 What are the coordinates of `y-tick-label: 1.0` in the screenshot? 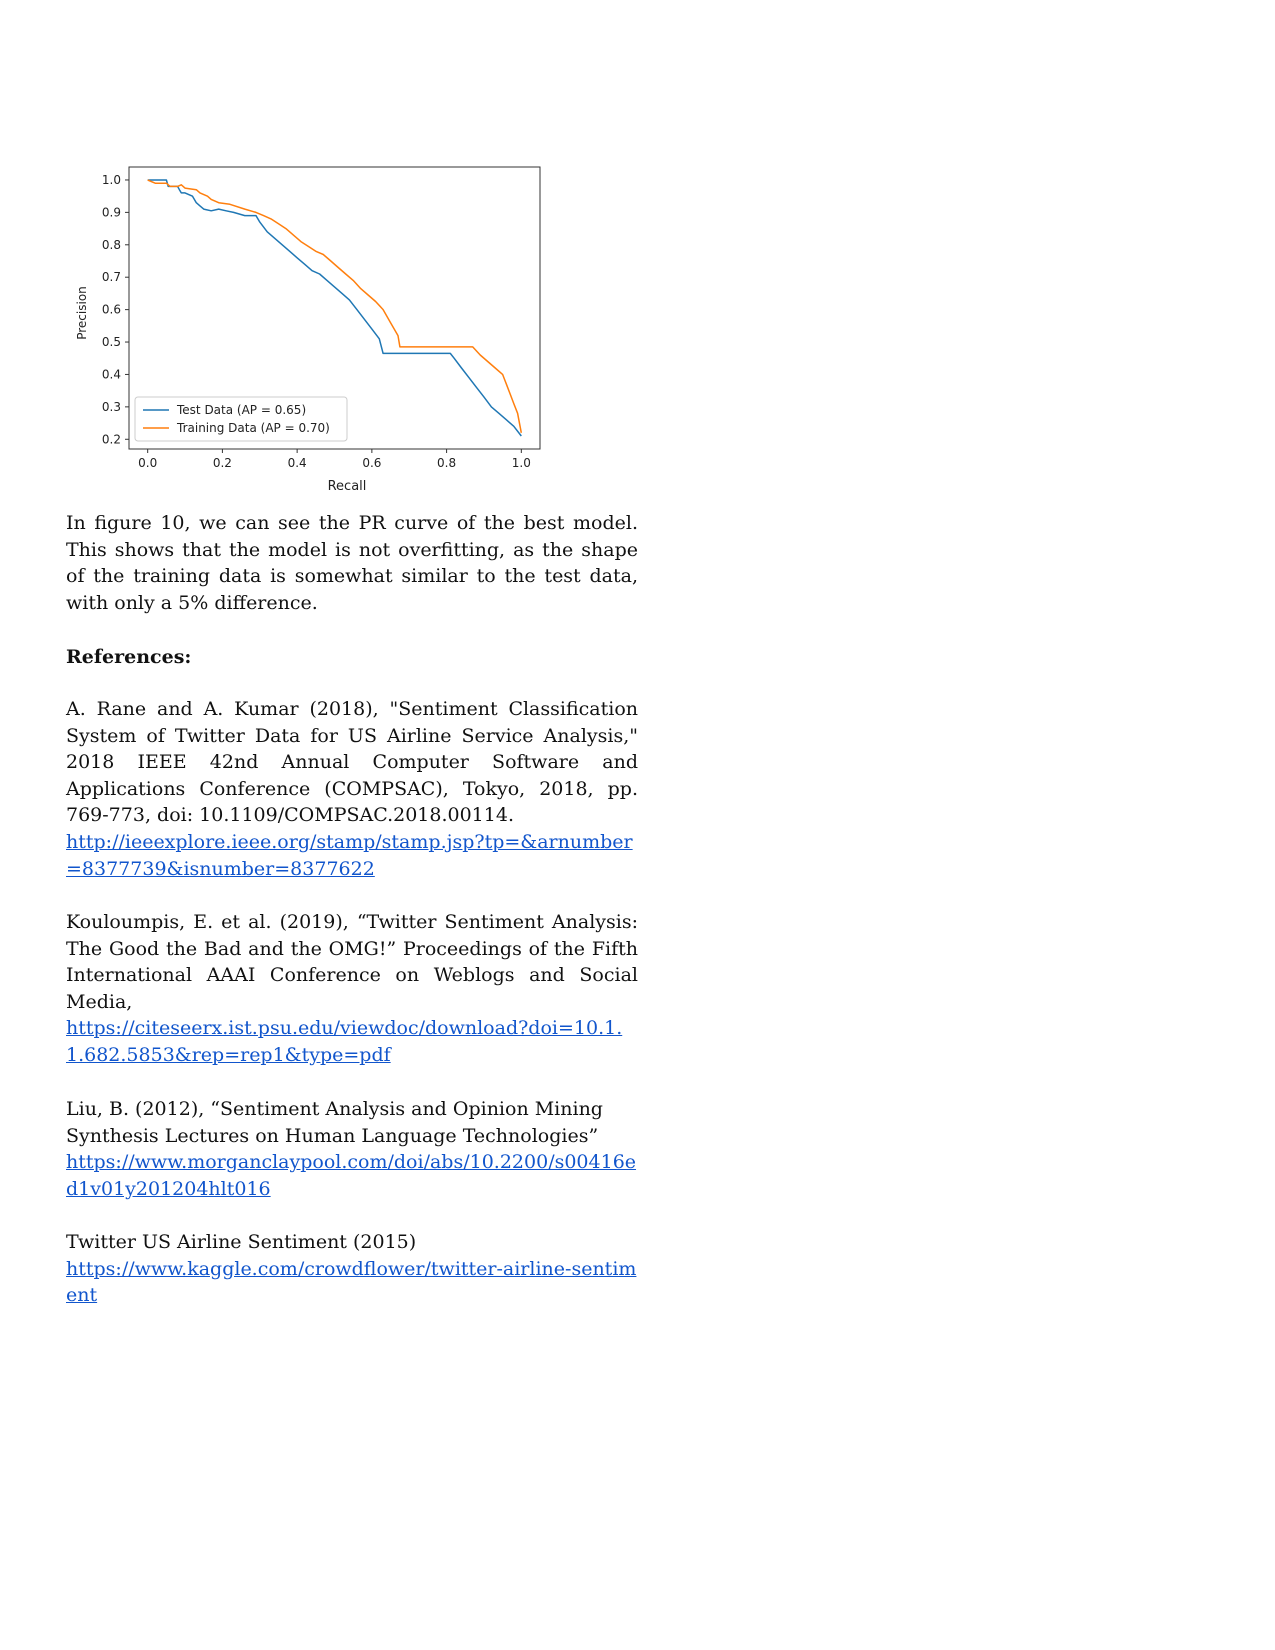 It's located at (111, 180).